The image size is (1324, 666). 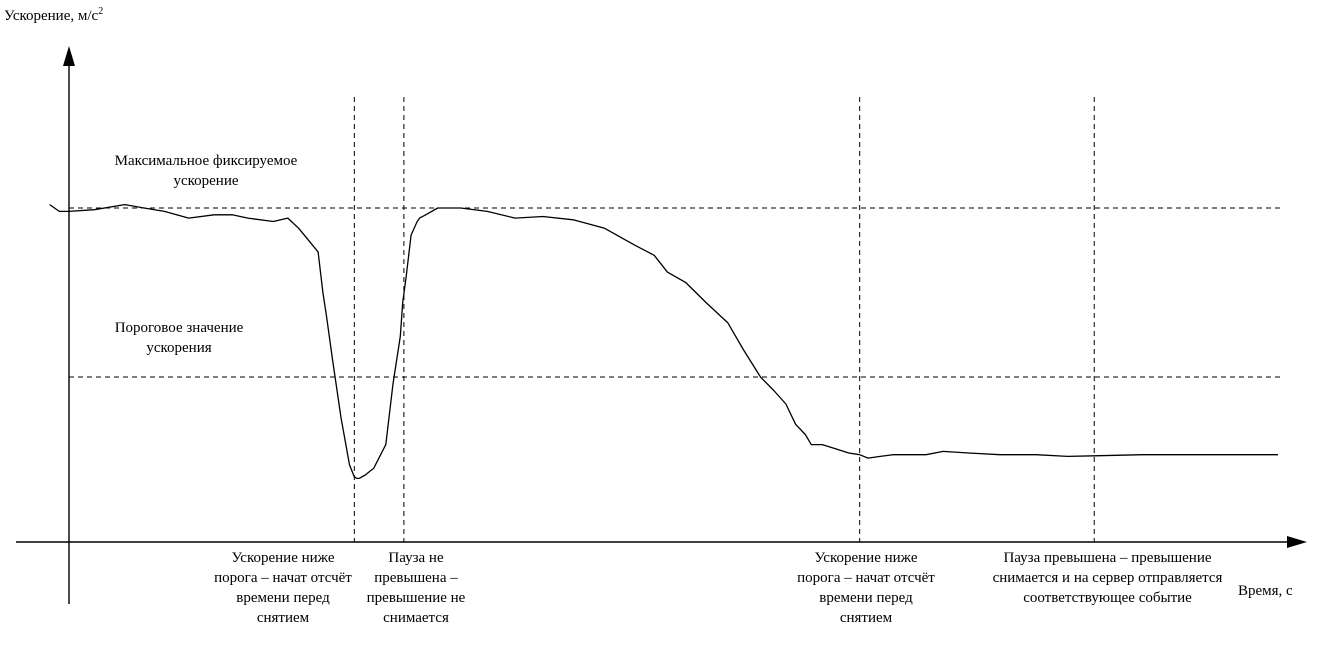 What do you see at coordinates (54, 15) in the screenshot?
I see `y-axis-label: Ускорение, м/с2` at bounding box center [54, 15].